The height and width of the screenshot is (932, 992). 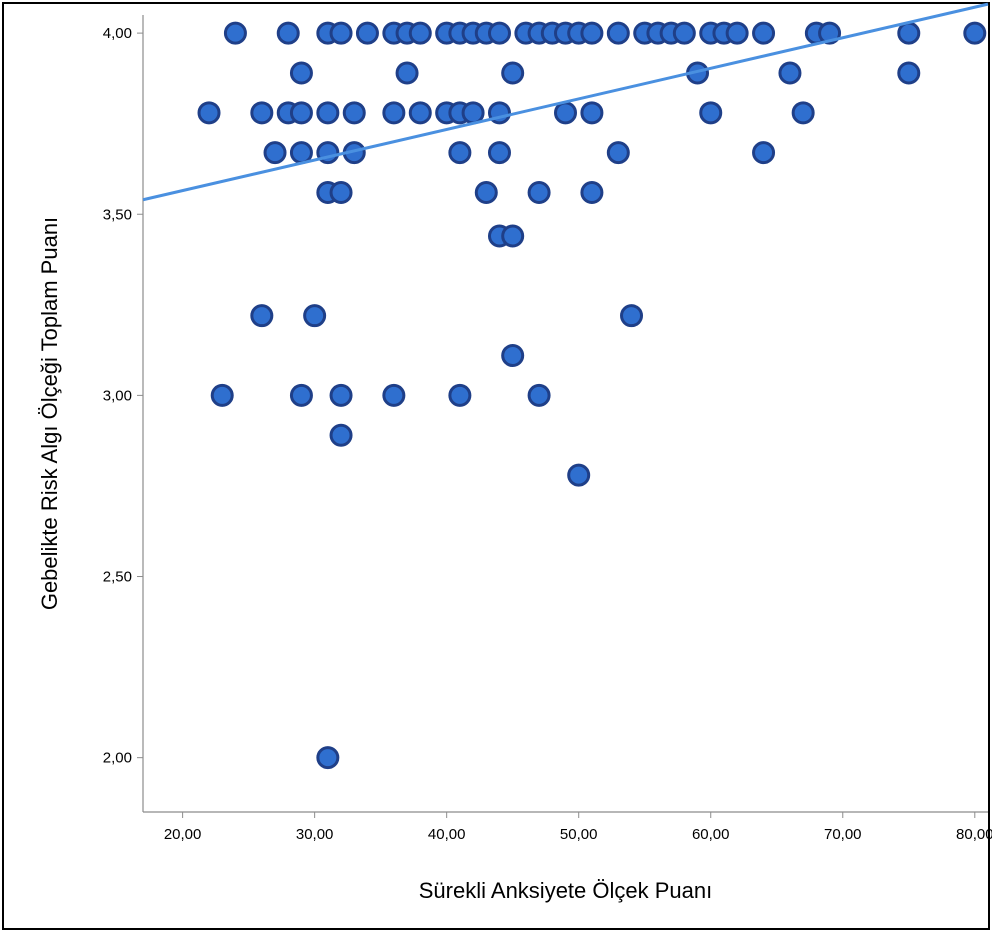 I want to click on y-axis-title: Gebelikte Risk Algı Ölçeği Toplam Puanı, so click(x=49, y=413).